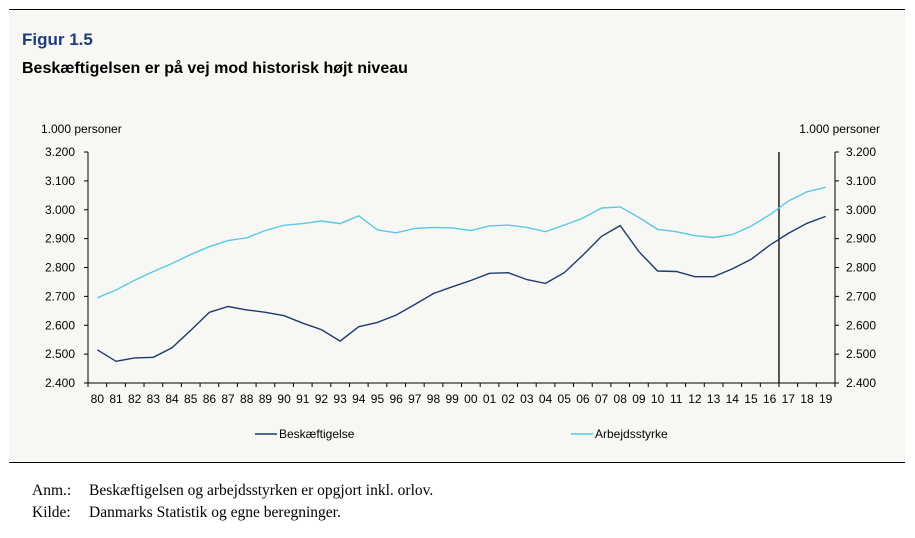  I want to click on x-tick-label: 87, so click(228, 399).